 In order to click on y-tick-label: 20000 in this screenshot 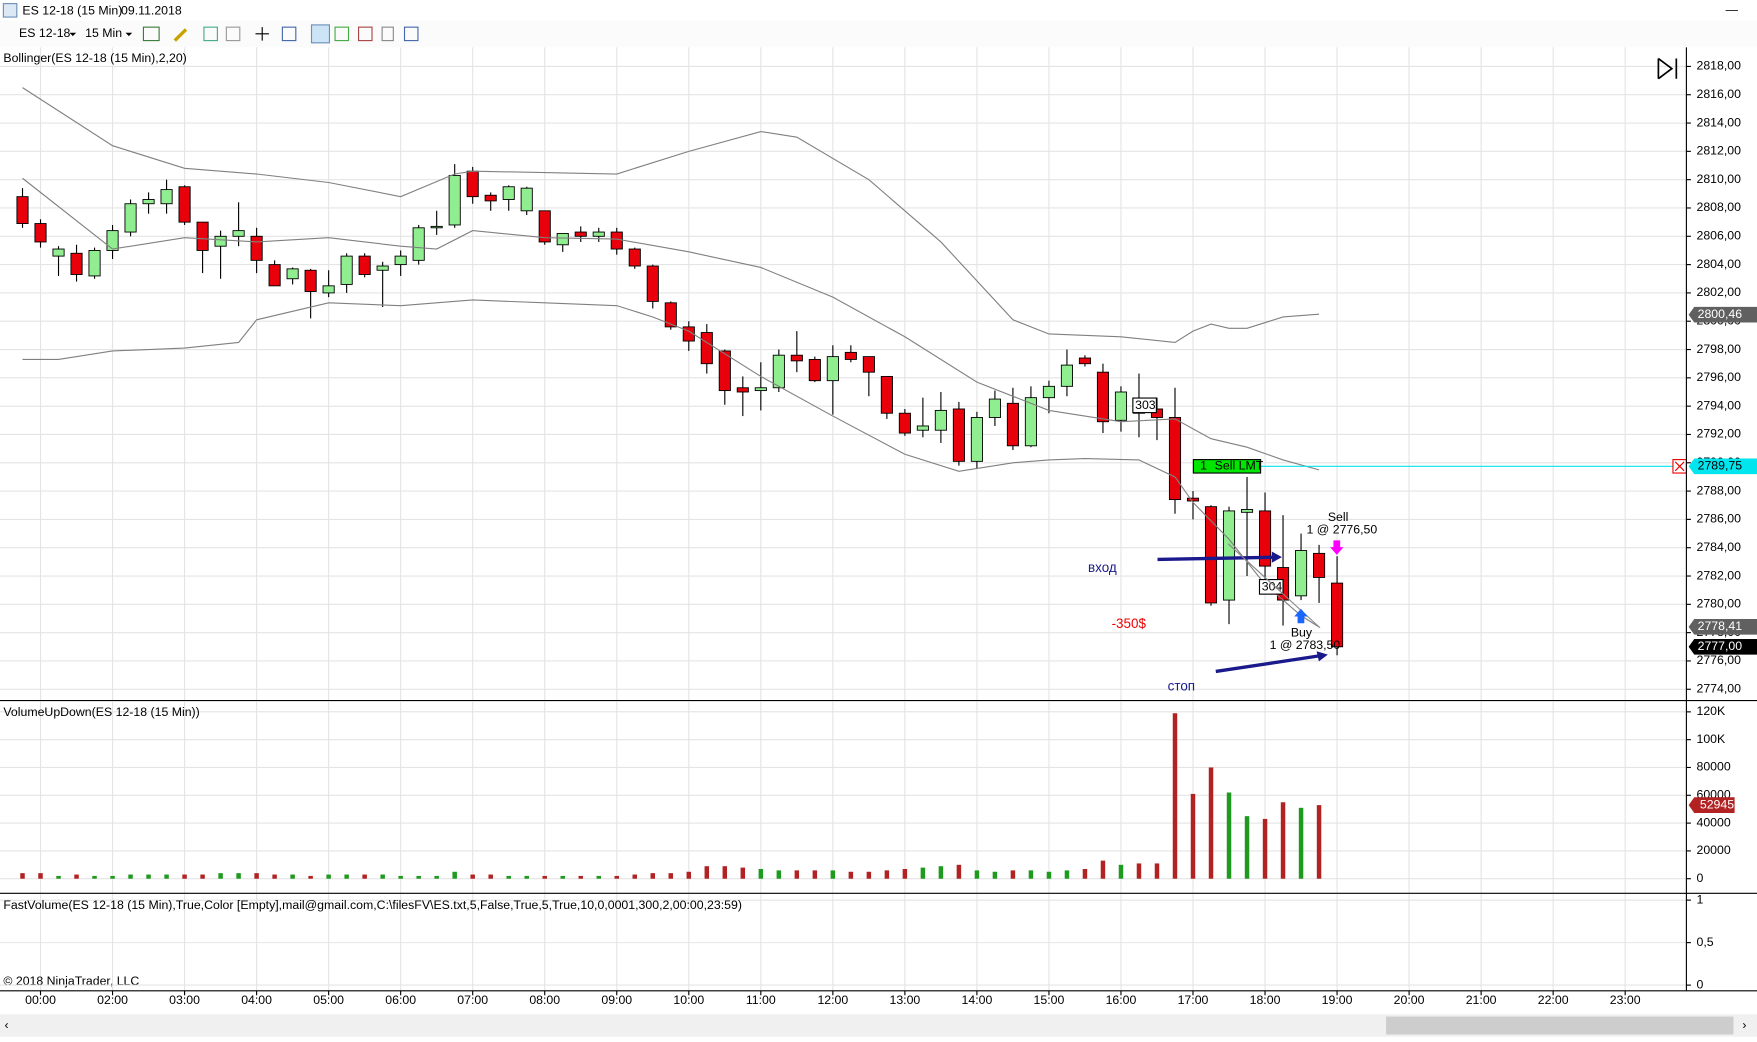, I will do `click(1713, 850)`.